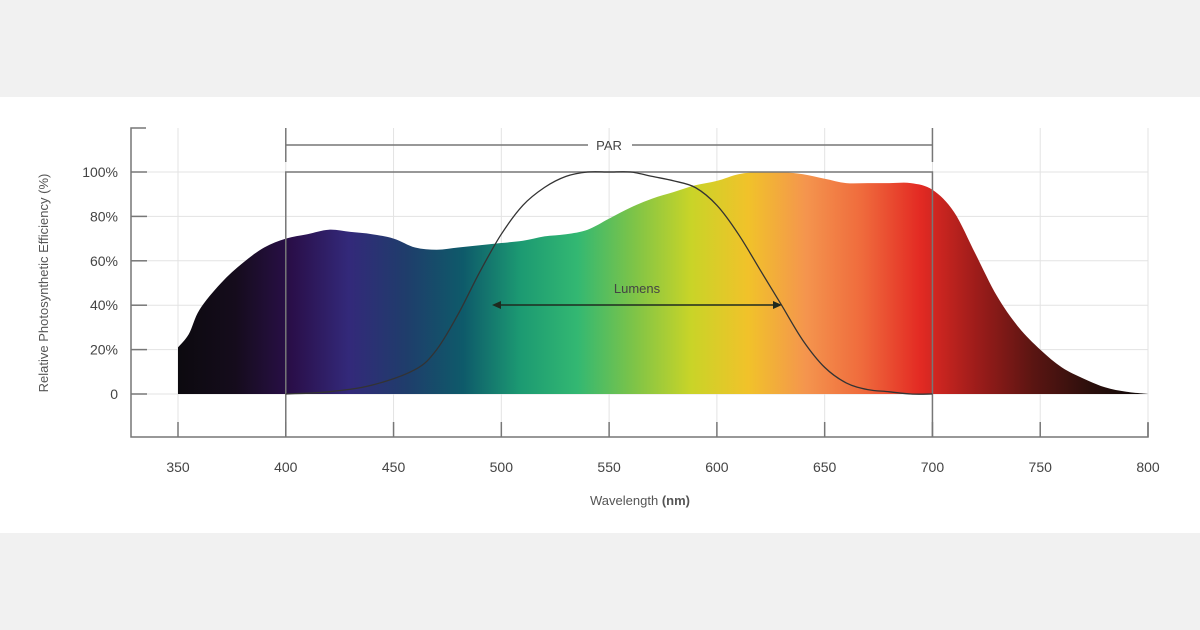 The height and width of the screenshot is (630, 1200). Describe the element at coordinates (1041, 467) in the screenshot. I see `x-tick-label: 750` at that location.